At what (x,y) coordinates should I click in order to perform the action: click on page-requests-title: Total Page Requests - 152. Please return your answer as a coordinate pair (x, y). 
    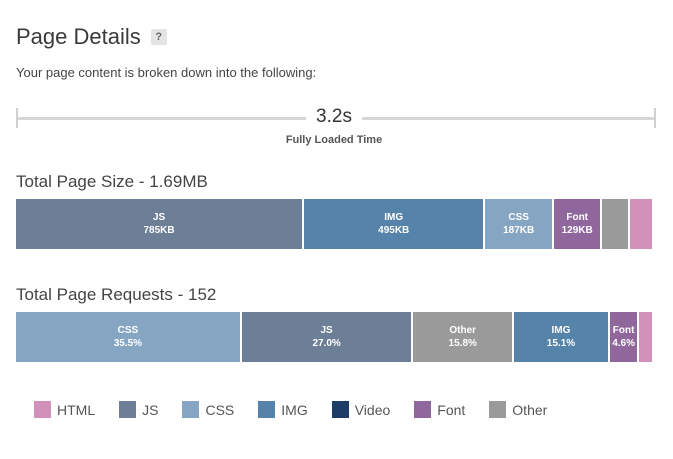
    Looking at the image, I should click on (116, 294).